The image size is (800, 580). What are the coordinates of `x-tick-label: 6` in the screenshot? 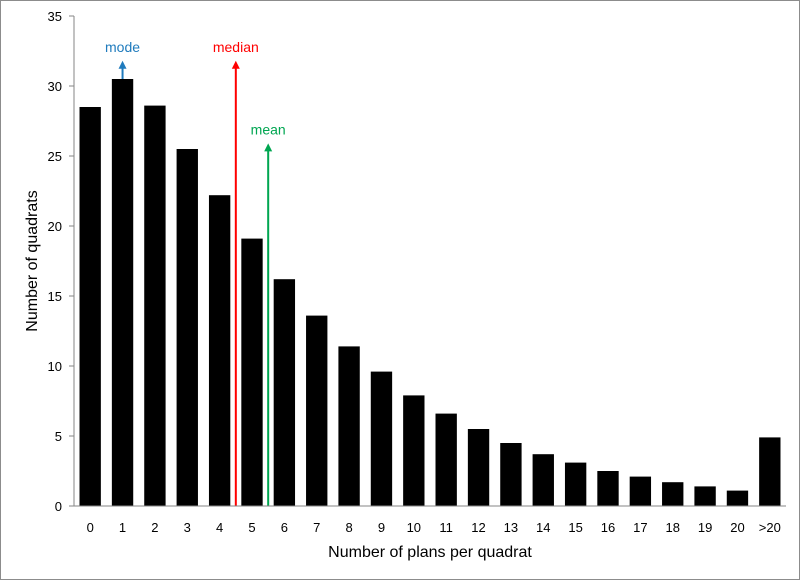 It's located at (284, 527).